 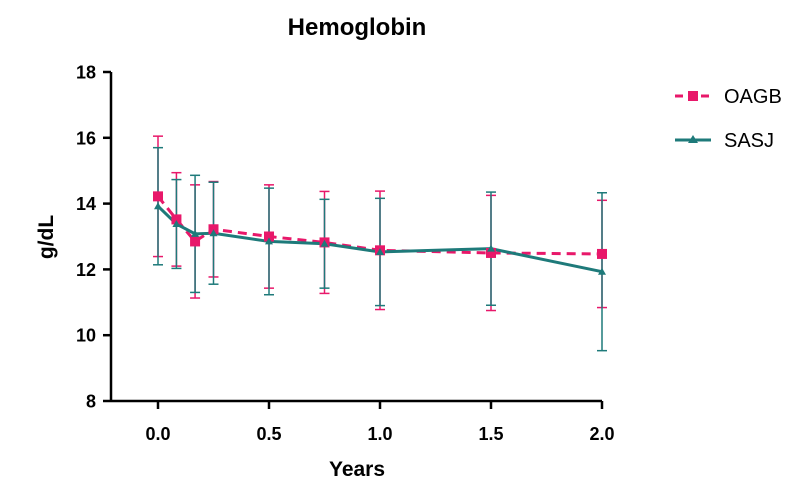 I want to click on y-axis-label: g/dL, so click(x=46, y=237).